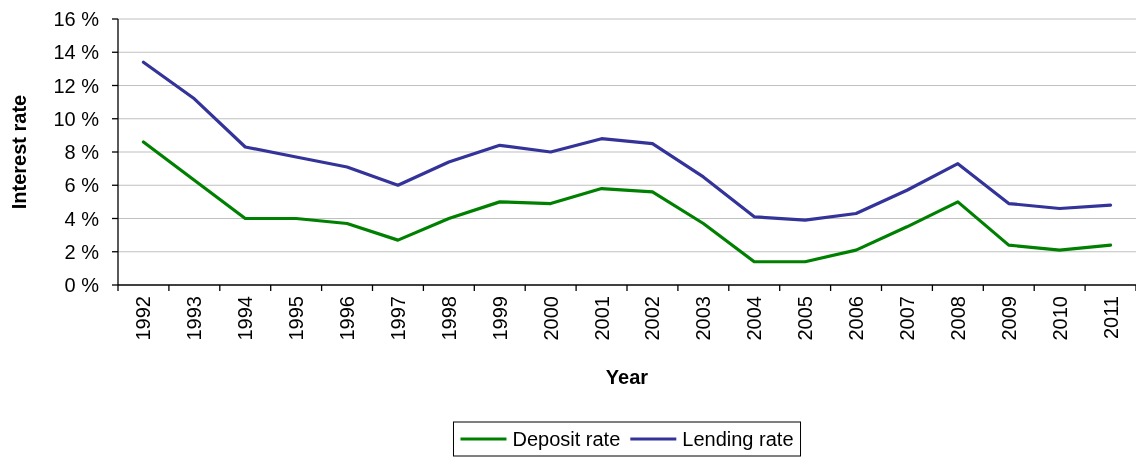 Image resolution: width=1136 pixels, height=457 pixels. What do you see at coordinates (627, 377) in the screenshot?
I see `x-axis-title: Year` at bounding box center [627, 377].